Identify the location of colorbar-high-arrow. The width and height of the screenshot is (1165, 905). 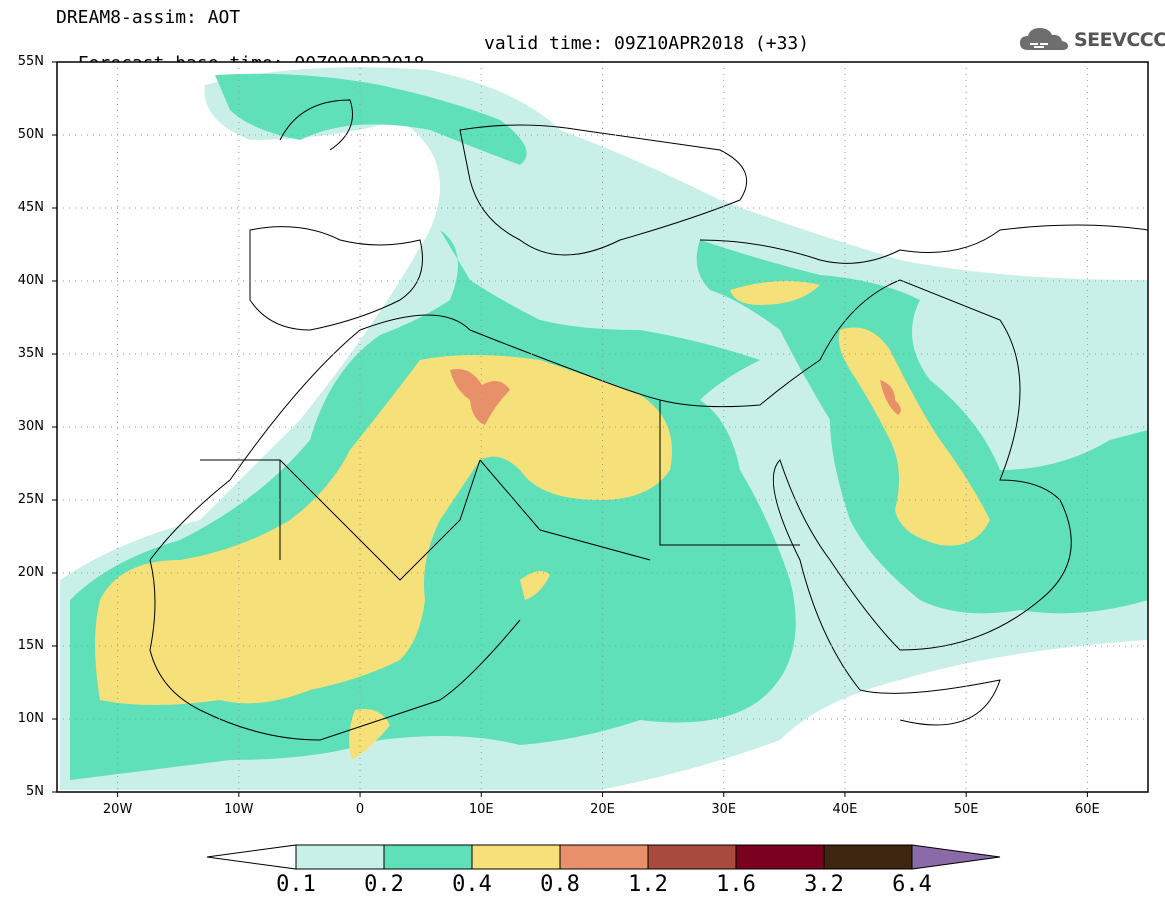
(956, 857).